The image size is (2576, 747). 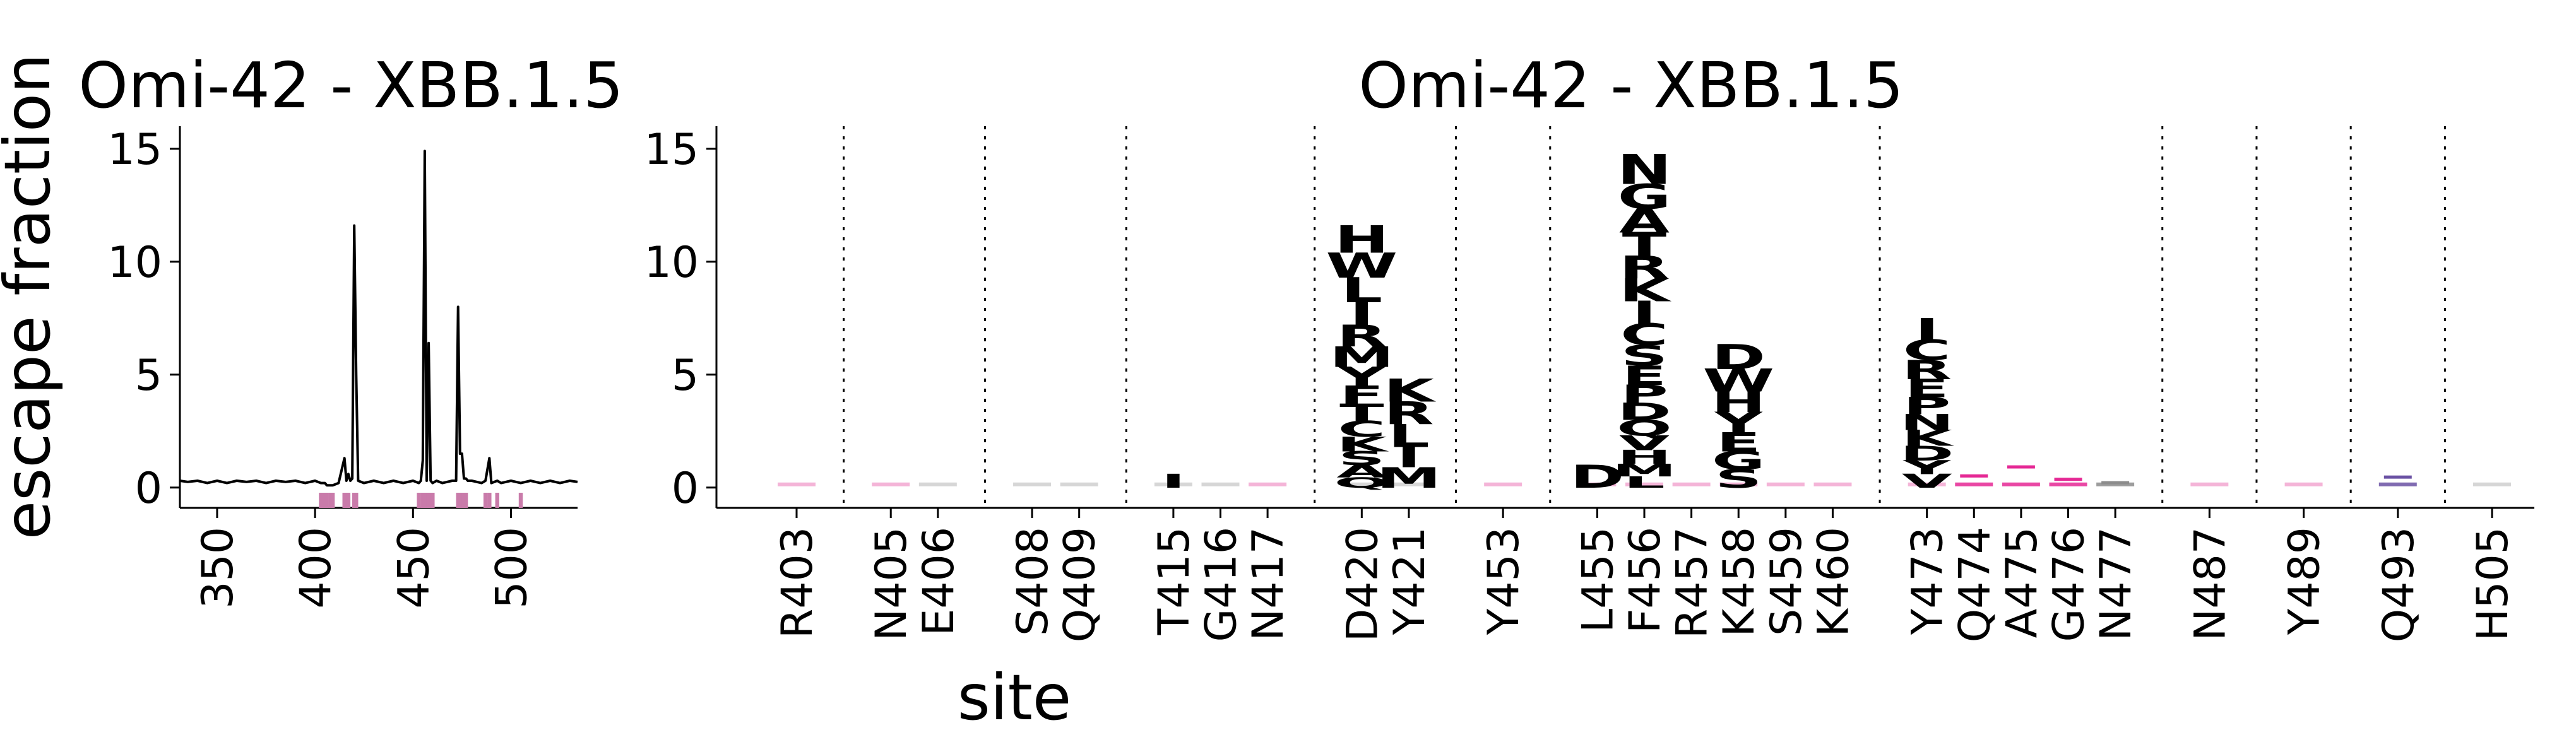 What do you see at coordinates (1645, 580) in the screenshot?
I see `site-tick-label: F456` at bounding box center [1645, 580].